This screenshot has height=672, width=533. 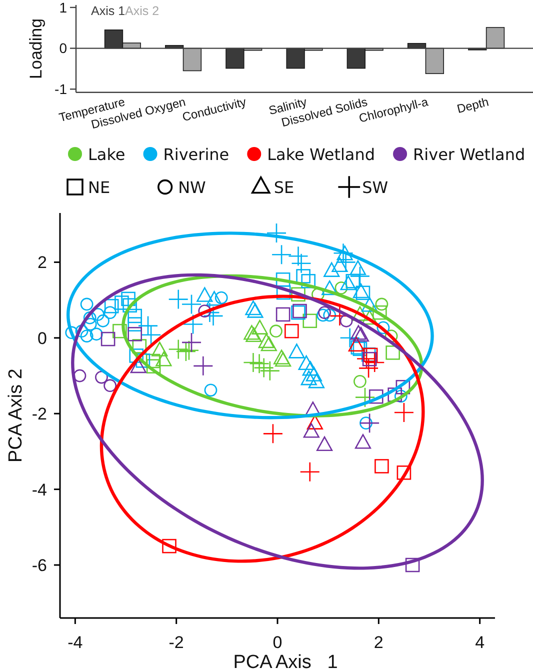 What do you see at coordinates (39, 490) in the screenshot?
I see `y-tick-label: -4` at bounding box center [39, 490].